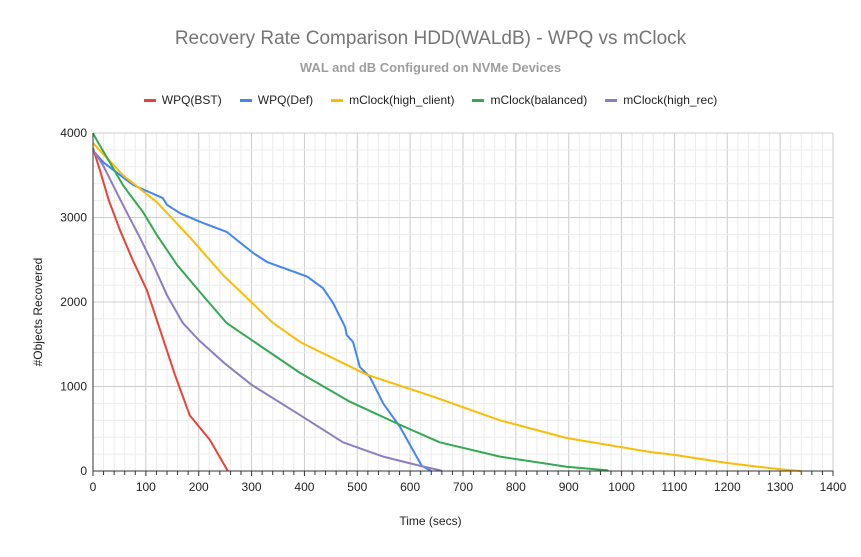 The height and width of the screenshot is (557, 861). What do you see at coordinates (516, 487) in the screenshot?
I see `x-tick-label: 800` at bounding box center [516, 487].